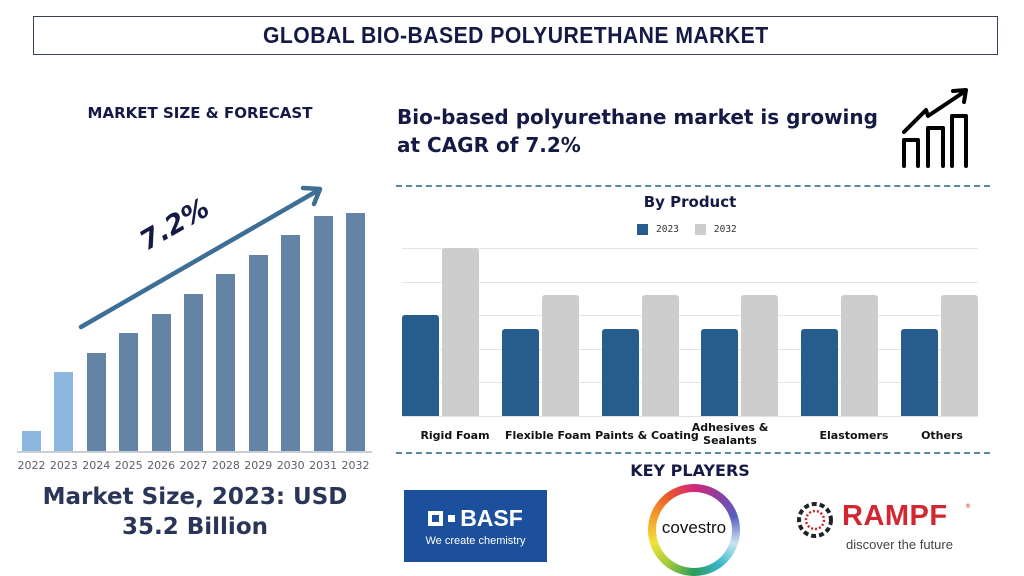 The image size is (1024, 576). I want to click on covestro-name: covestro, so click(694, 527).